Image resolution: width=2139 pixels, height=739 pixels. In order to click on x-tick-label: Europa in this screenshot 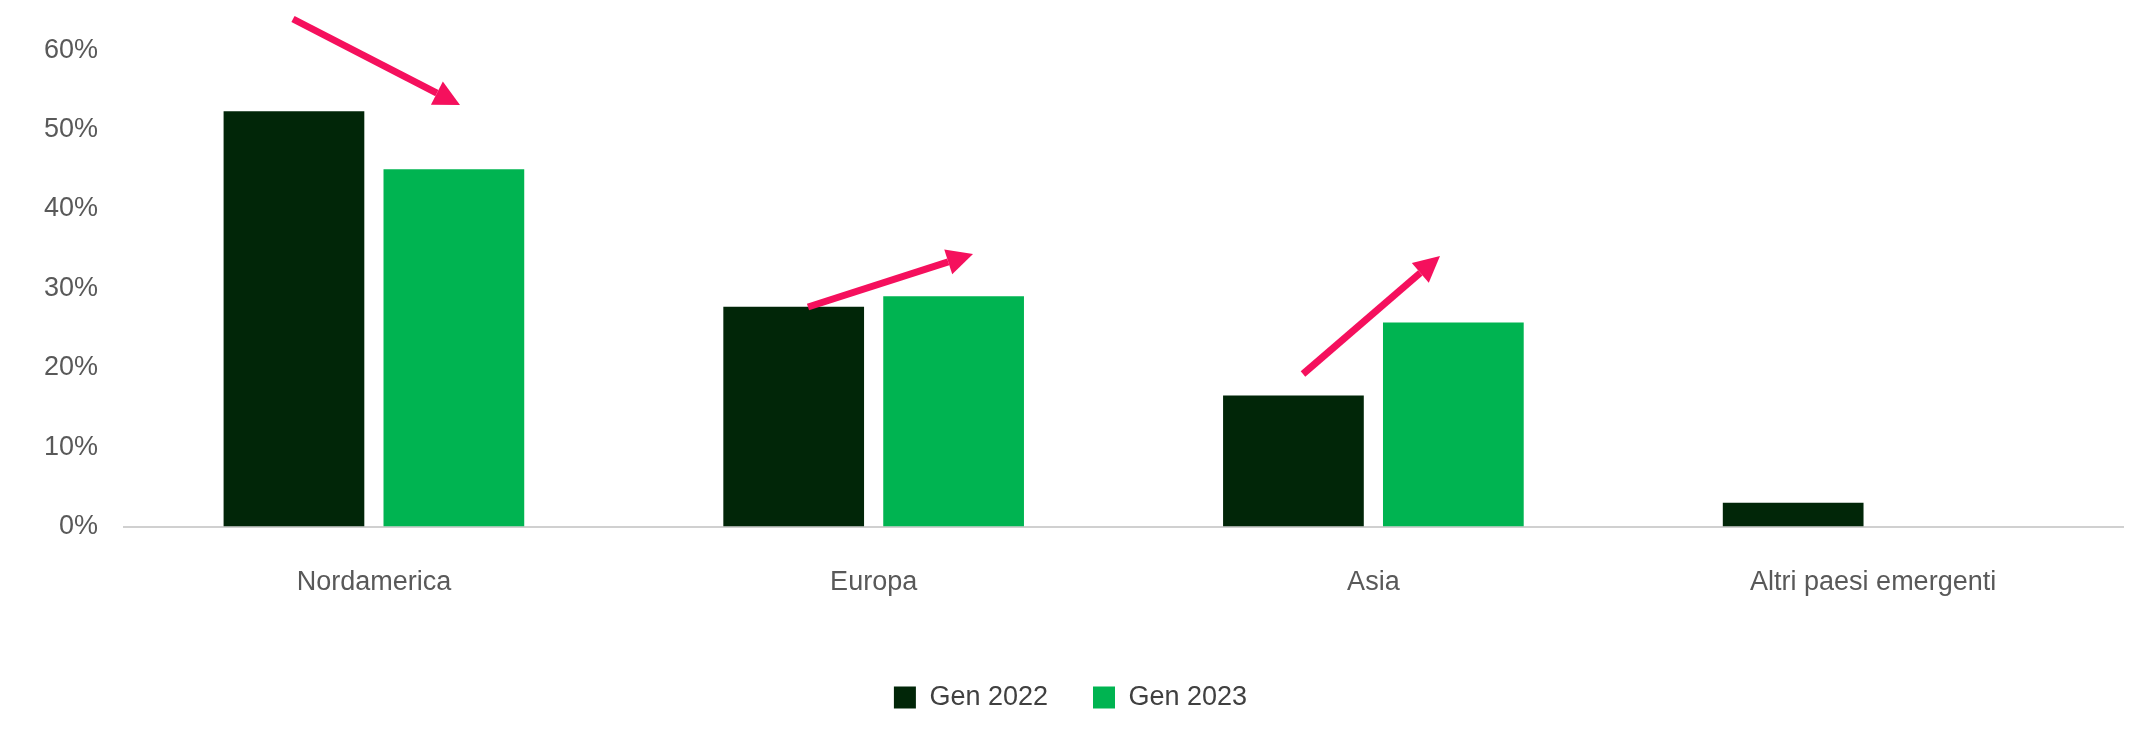, I will do `click(874, 581)`.